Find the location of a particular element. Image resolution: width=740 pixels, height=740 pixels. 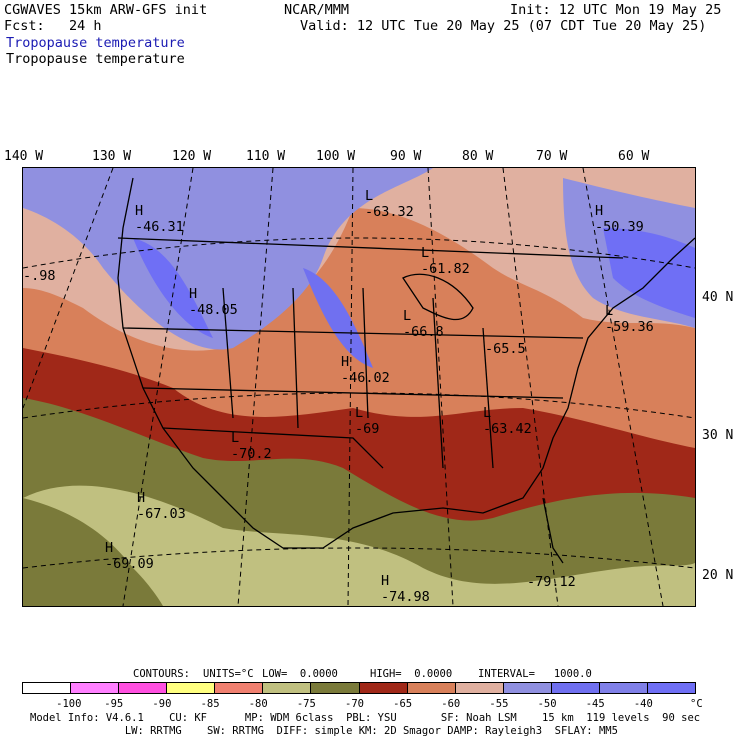

extreme-label: L -63.42 is located at coordinates (507, 421).